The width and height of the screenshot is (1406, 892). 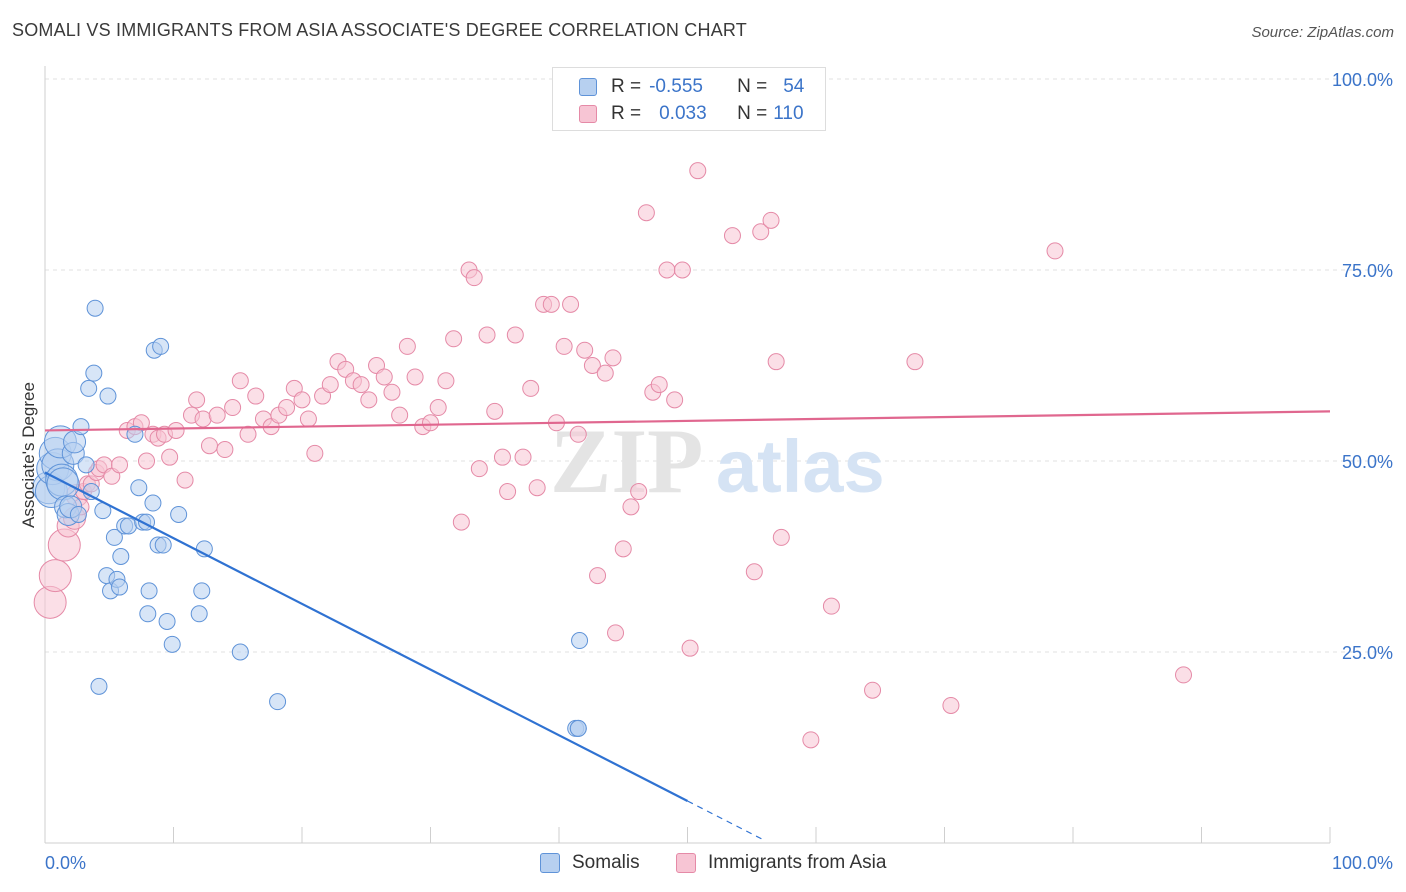 I want to click on watermark-zip: ZIP, so click(x=626, y=461).